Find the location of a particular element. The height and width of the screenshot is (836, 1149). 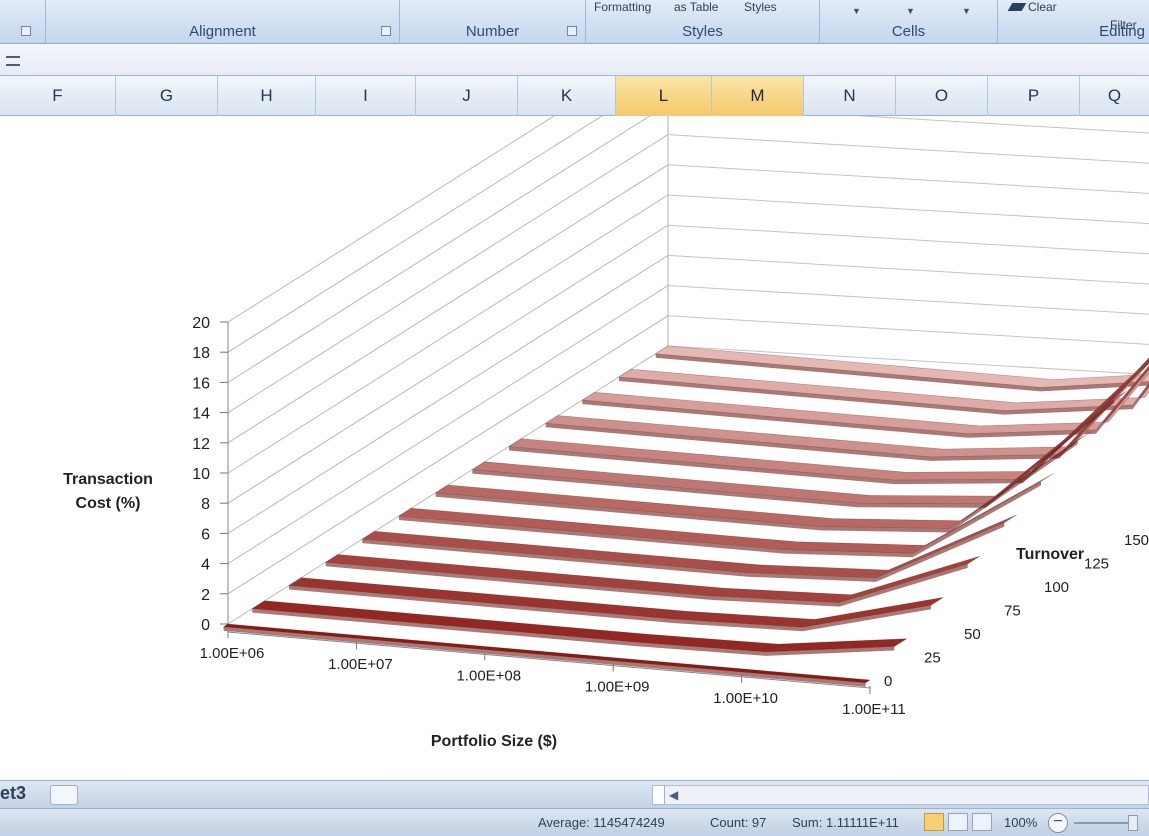

x-tick-label: 1.00E+07 is located at coordinates (360, 664).